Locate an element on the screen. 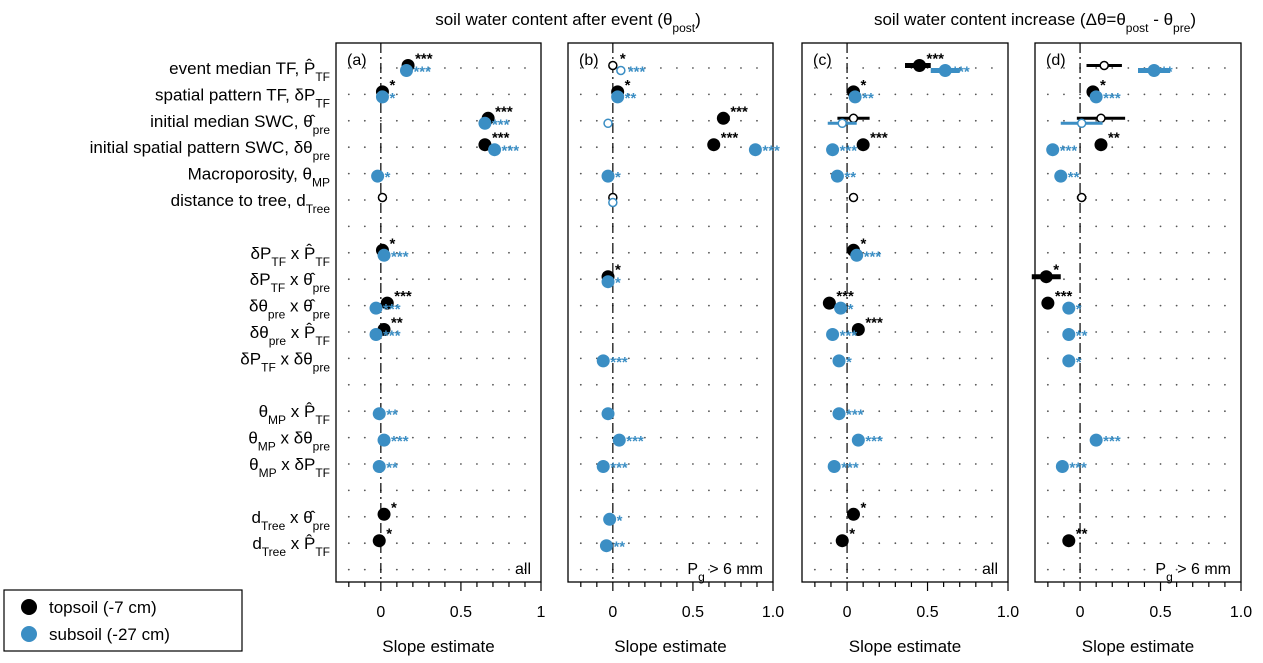  row-label: θMP x P̂TF is located at coordinates (294, 414).